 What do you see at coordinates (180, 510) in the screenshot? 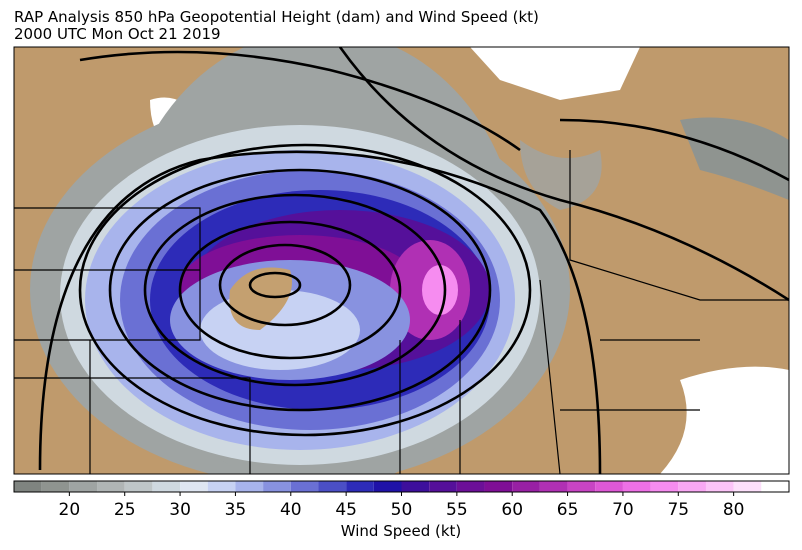
I see `tick-label: 30` at bounding box center [180, 510].